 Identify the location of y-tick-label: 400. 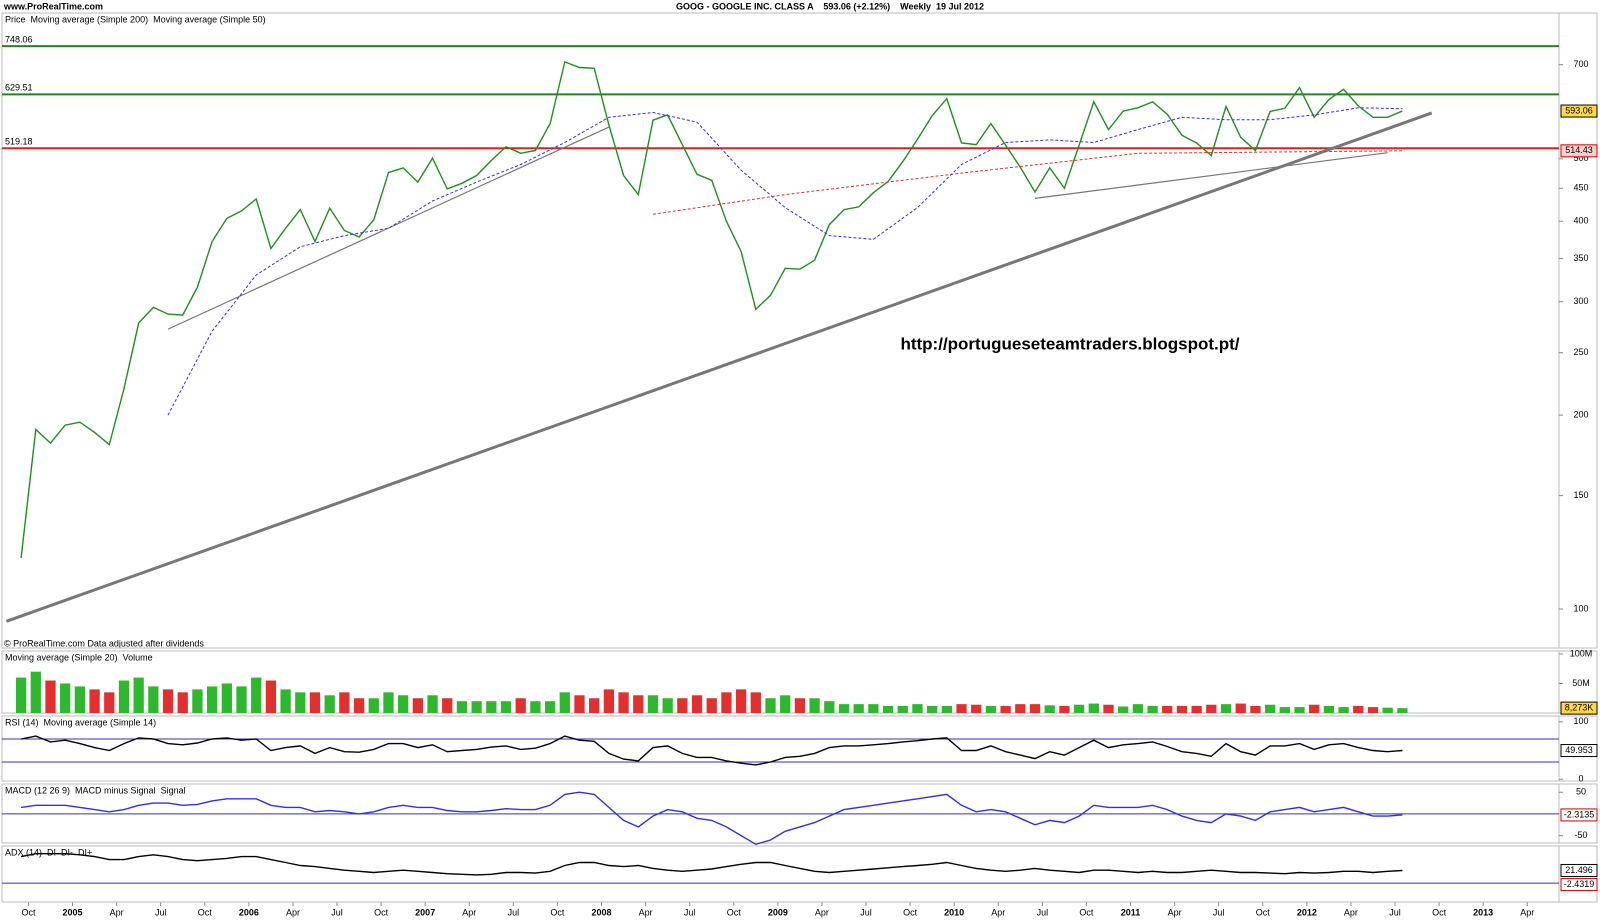
(1580, 221).